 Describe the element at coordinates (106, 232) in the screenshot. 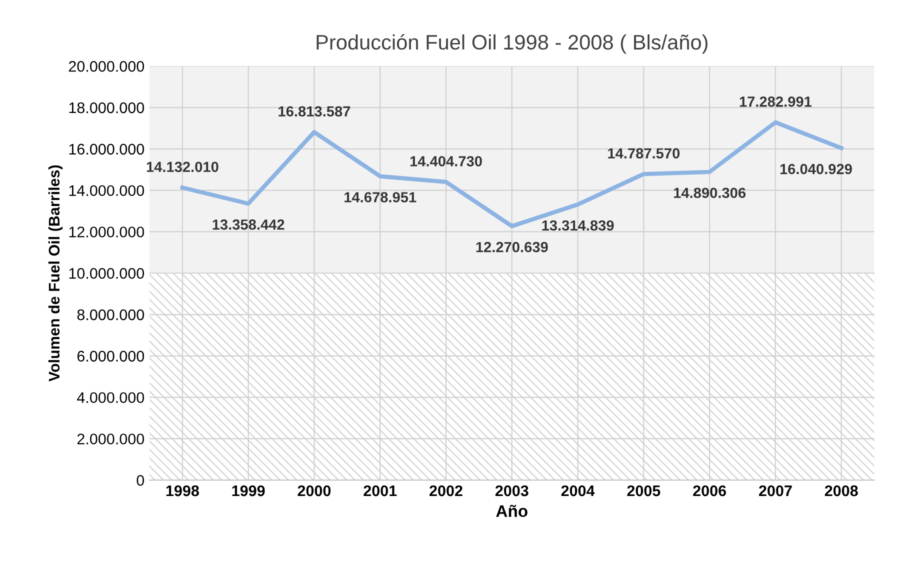

I see `y-tick-label: 12.000.000` at that location.